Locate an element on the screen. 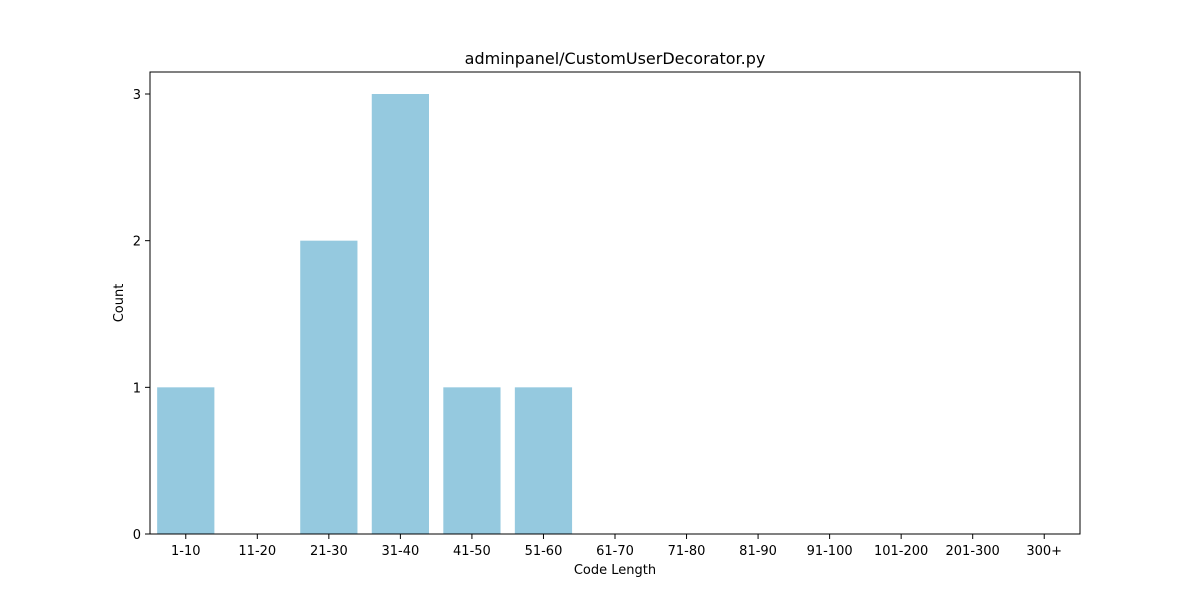 The image size is (1200, 604). chart-title: adminpanel/CustomUserDecorator.py is located at coordinates (615, 58).